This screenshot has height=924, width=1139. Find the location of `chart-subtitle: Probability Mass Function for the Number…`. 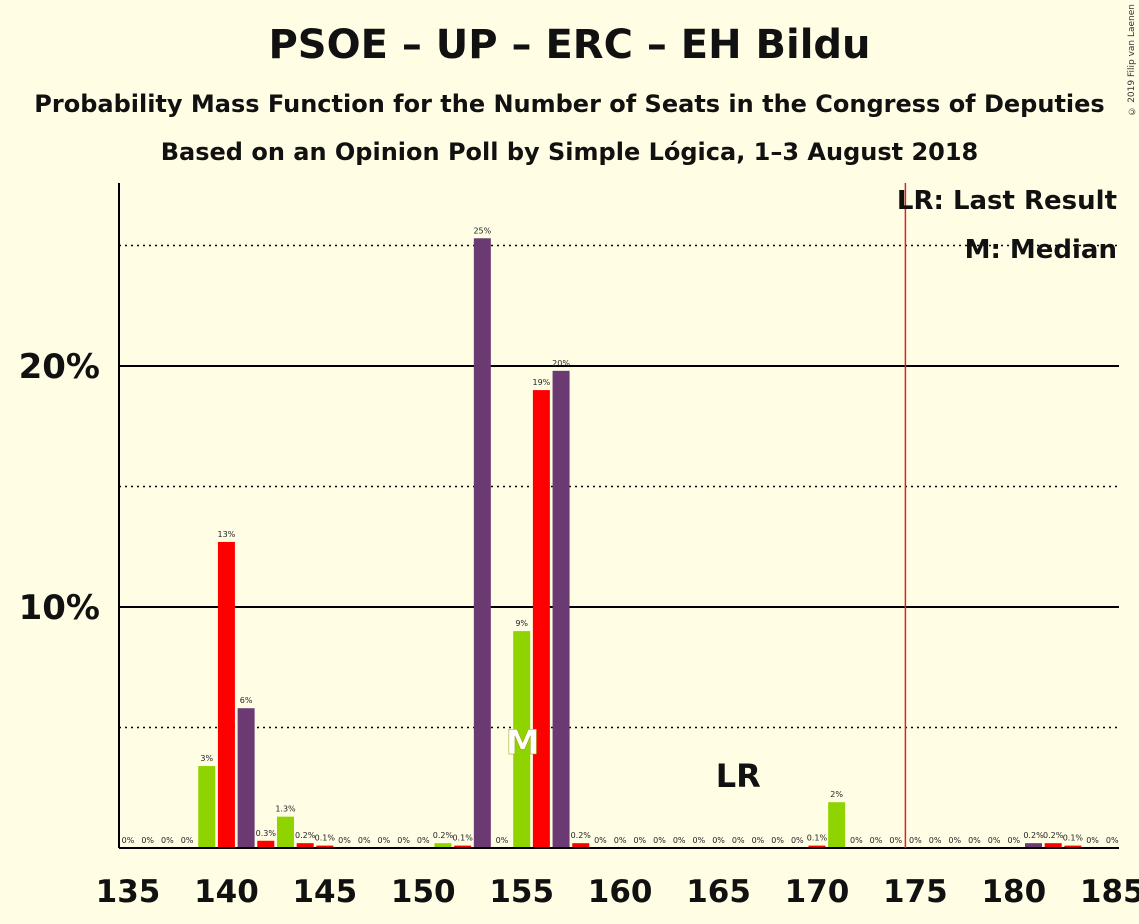

chart-subtitle: Probability Mass Function for the Number… is located at coordinates (569, 104).